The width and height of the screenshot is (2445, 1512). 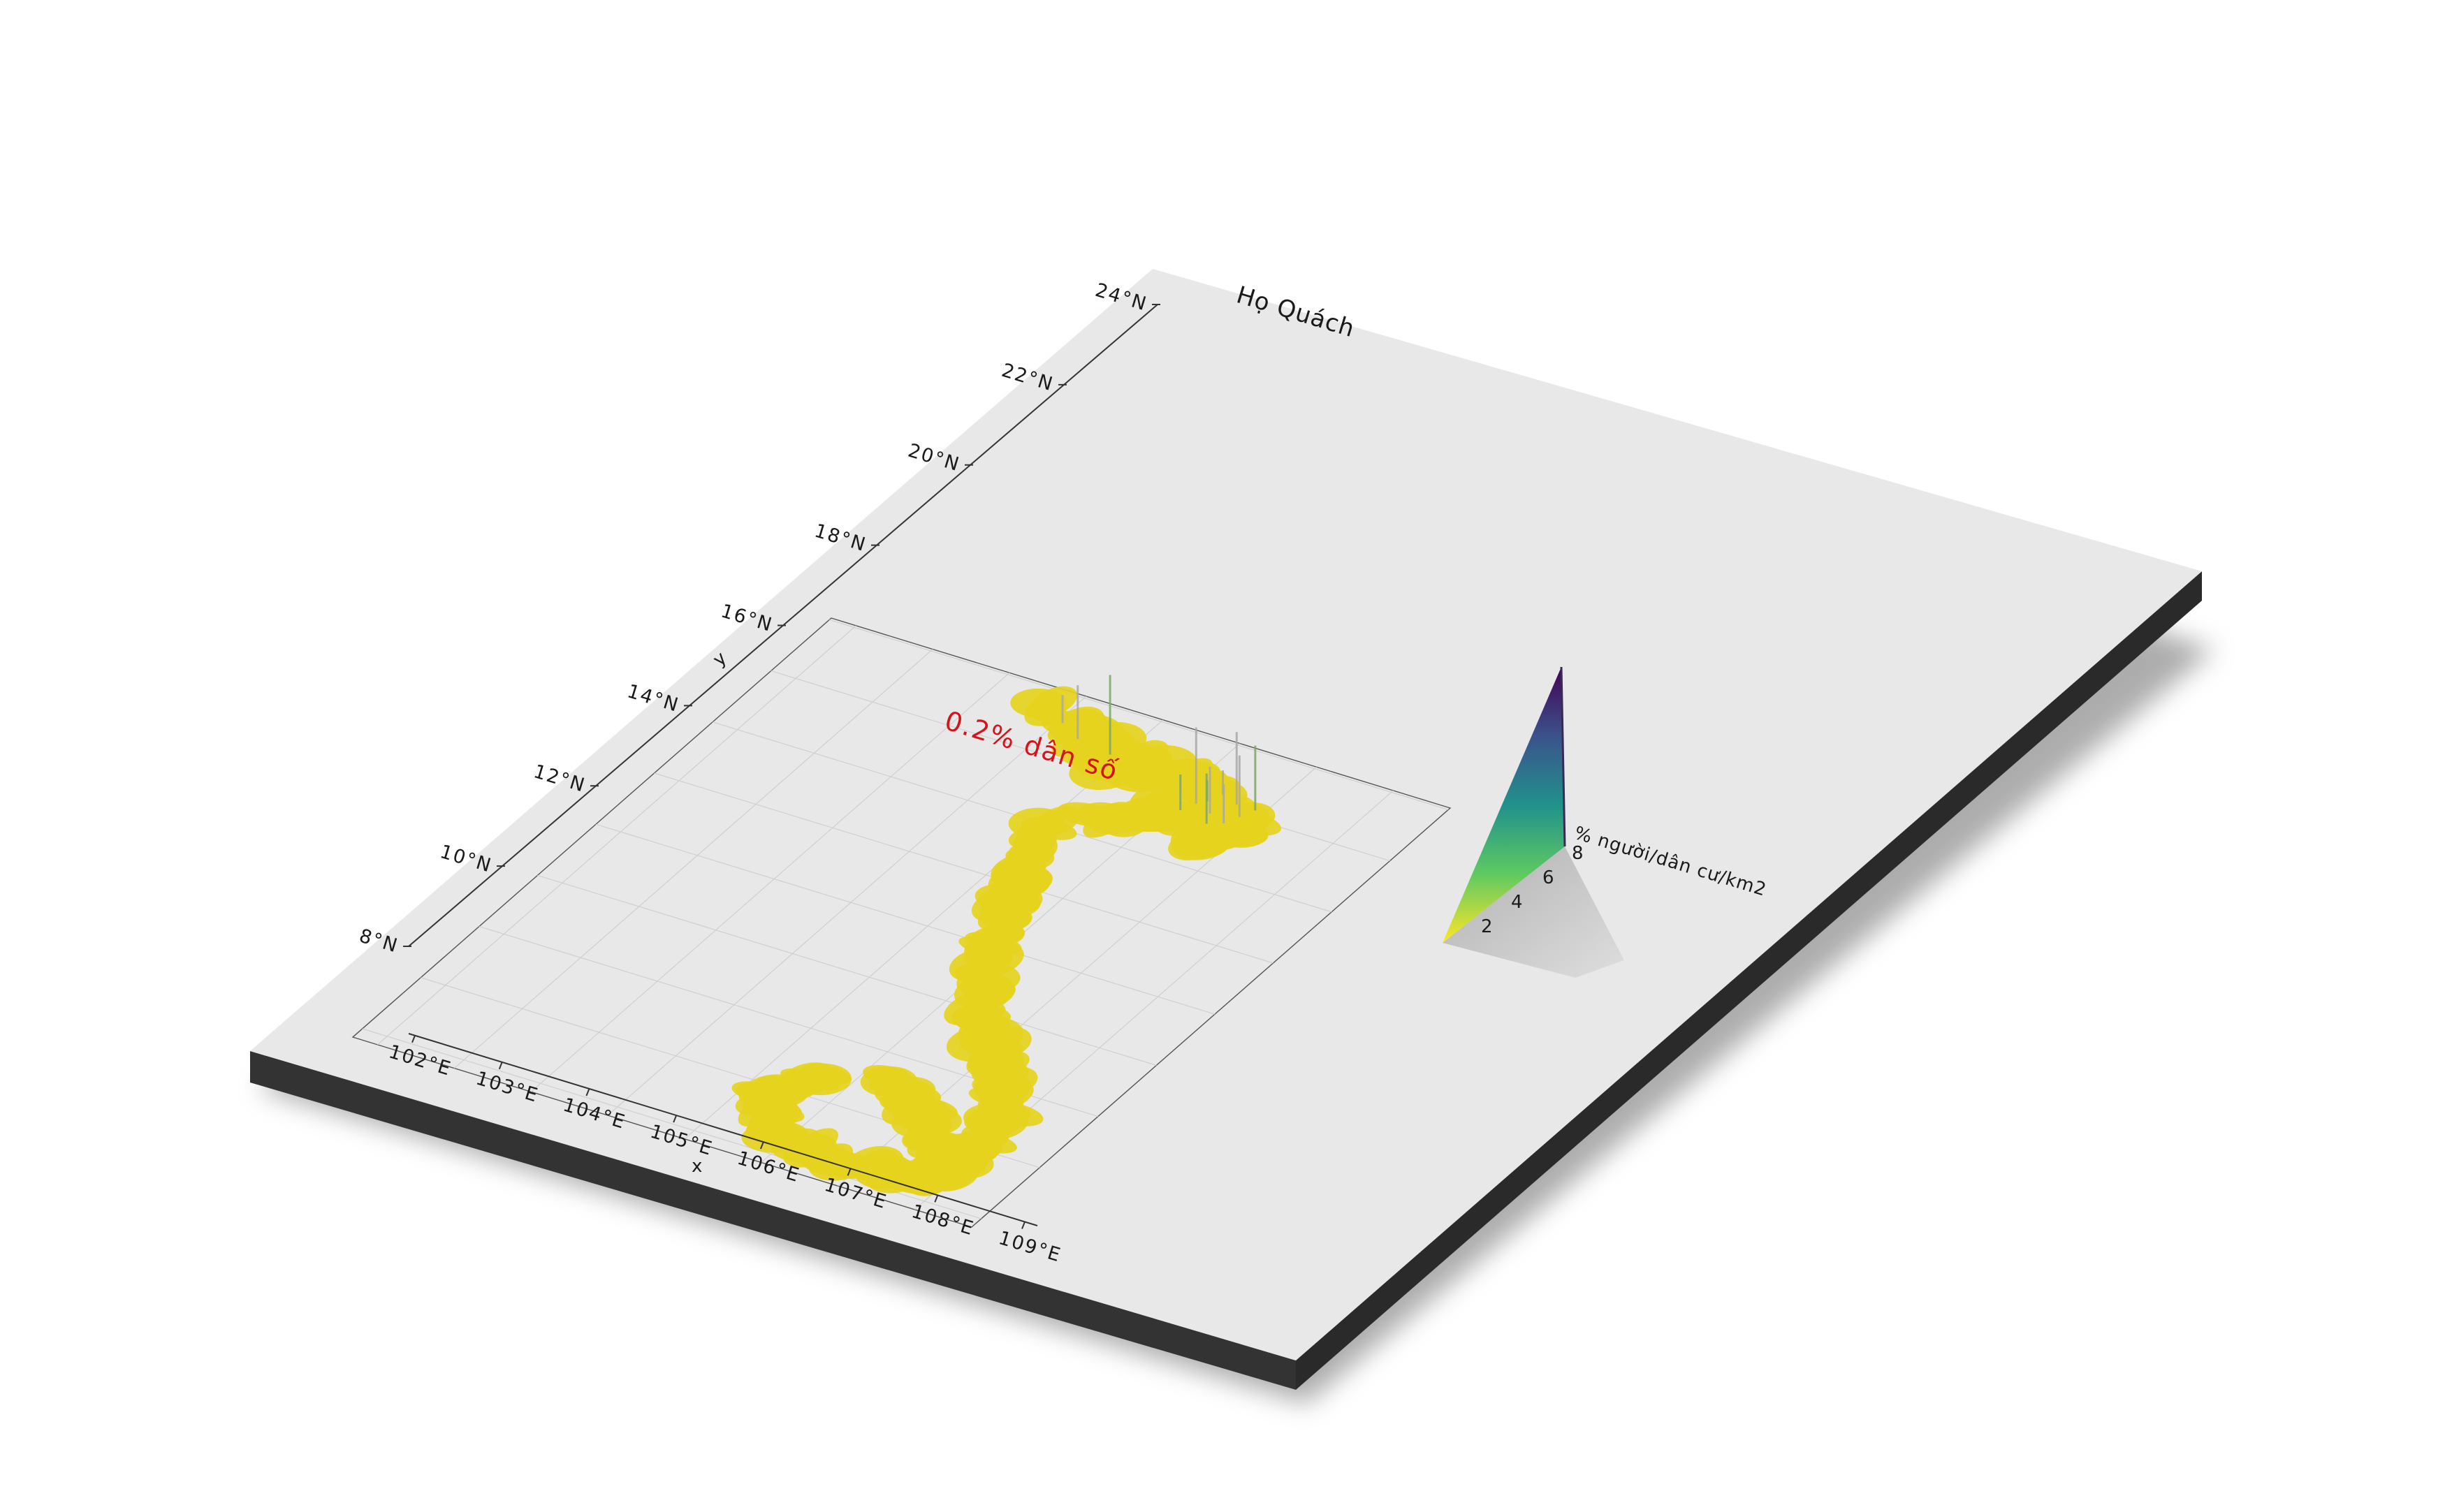 What do you see at coordinates (1517, 903) in the screenshot?
I see `legend-tick-4: 4` at bounding box center [1517, 903].